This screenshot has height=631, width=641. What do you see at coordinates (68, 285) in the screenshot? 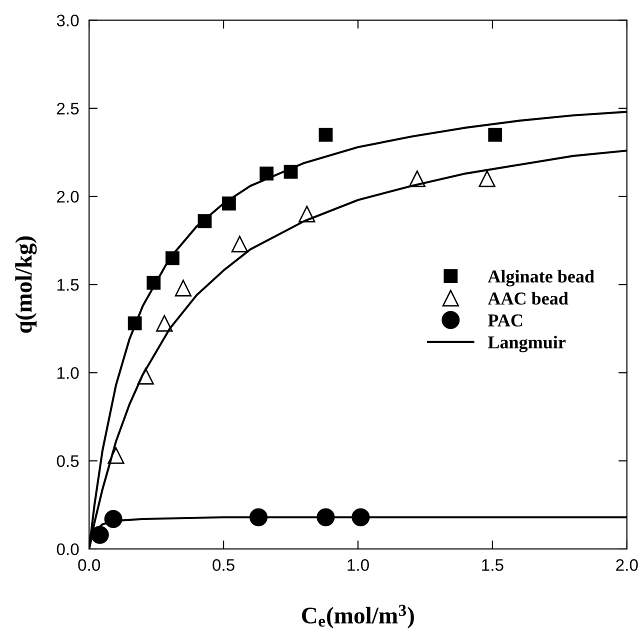
I see `y-tick-label: 1.5` at bounding box center [68, 285].